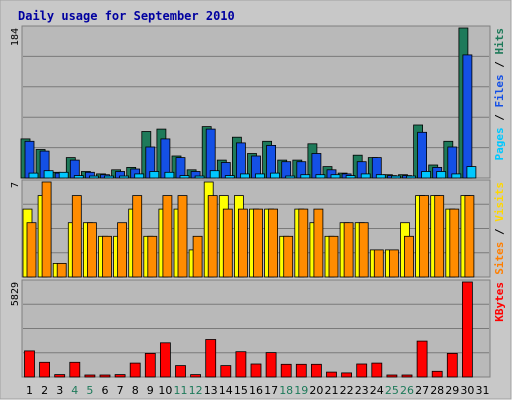 The width and height of the screenshot is (512, 400). What do you see at coordinates (499, 41) in the screenshot?
I see `legend-entry: Hits` at bounding box center [499, 41].